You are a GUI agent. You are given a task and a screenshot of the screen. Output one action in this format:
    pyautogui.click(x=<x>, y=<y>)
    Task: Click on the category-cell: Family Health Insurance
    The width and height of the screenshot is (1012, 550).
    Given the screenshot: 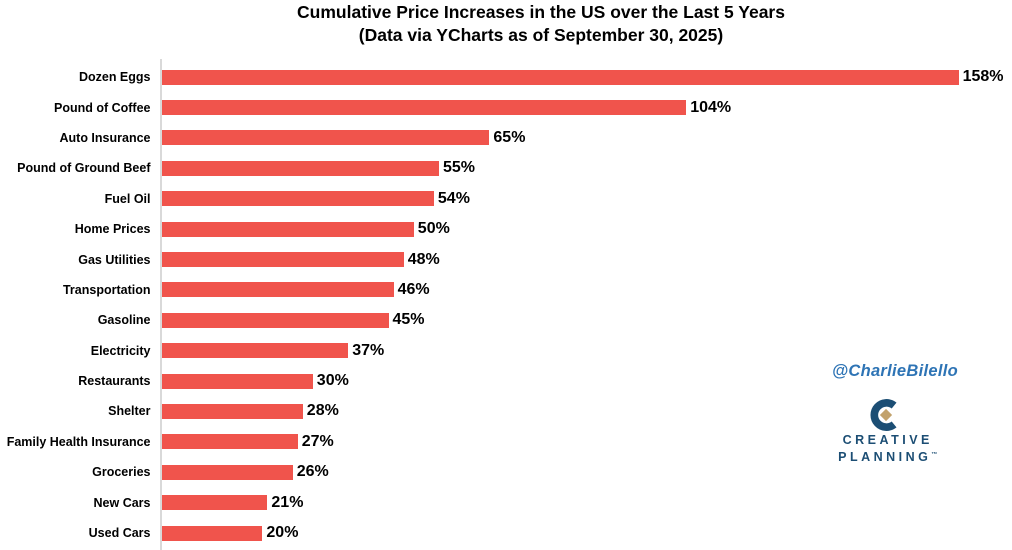 What is the action you would take?
    pyautogui.click(x=81, y=442)
    